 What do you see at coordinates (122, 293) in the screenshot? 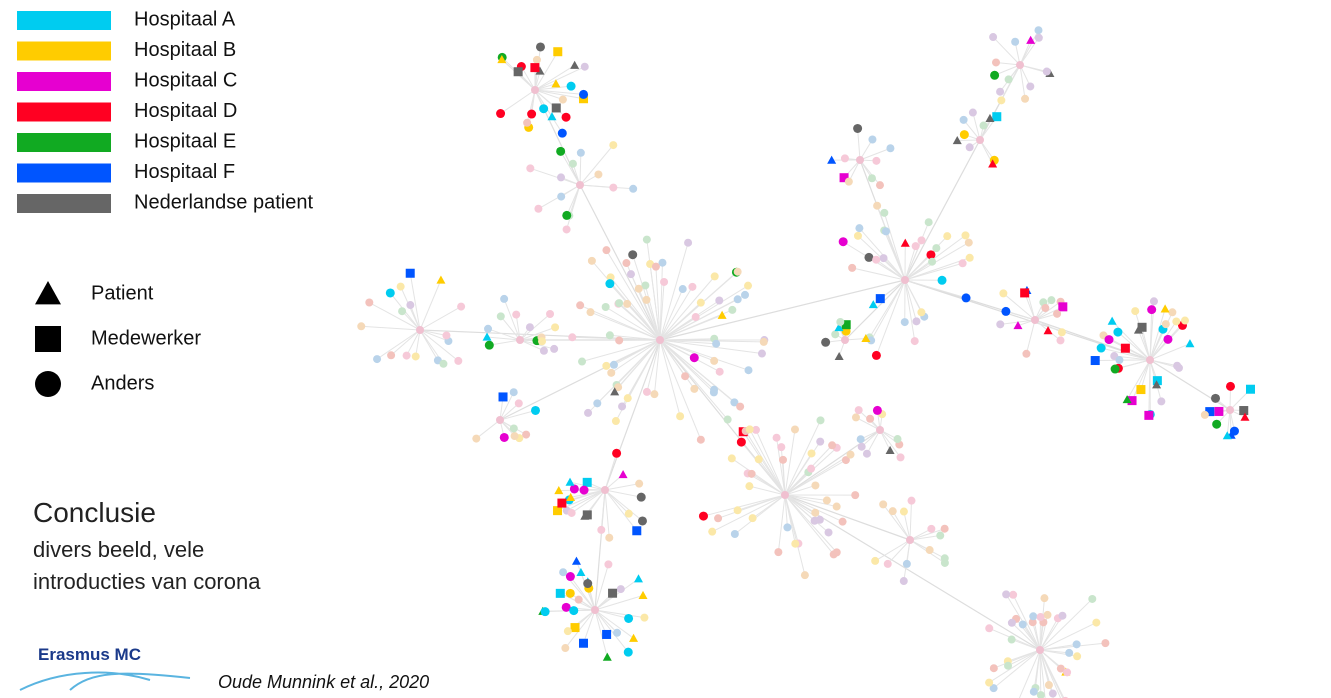
I see `legend-label: Patient` at bounding box center [122, 293].